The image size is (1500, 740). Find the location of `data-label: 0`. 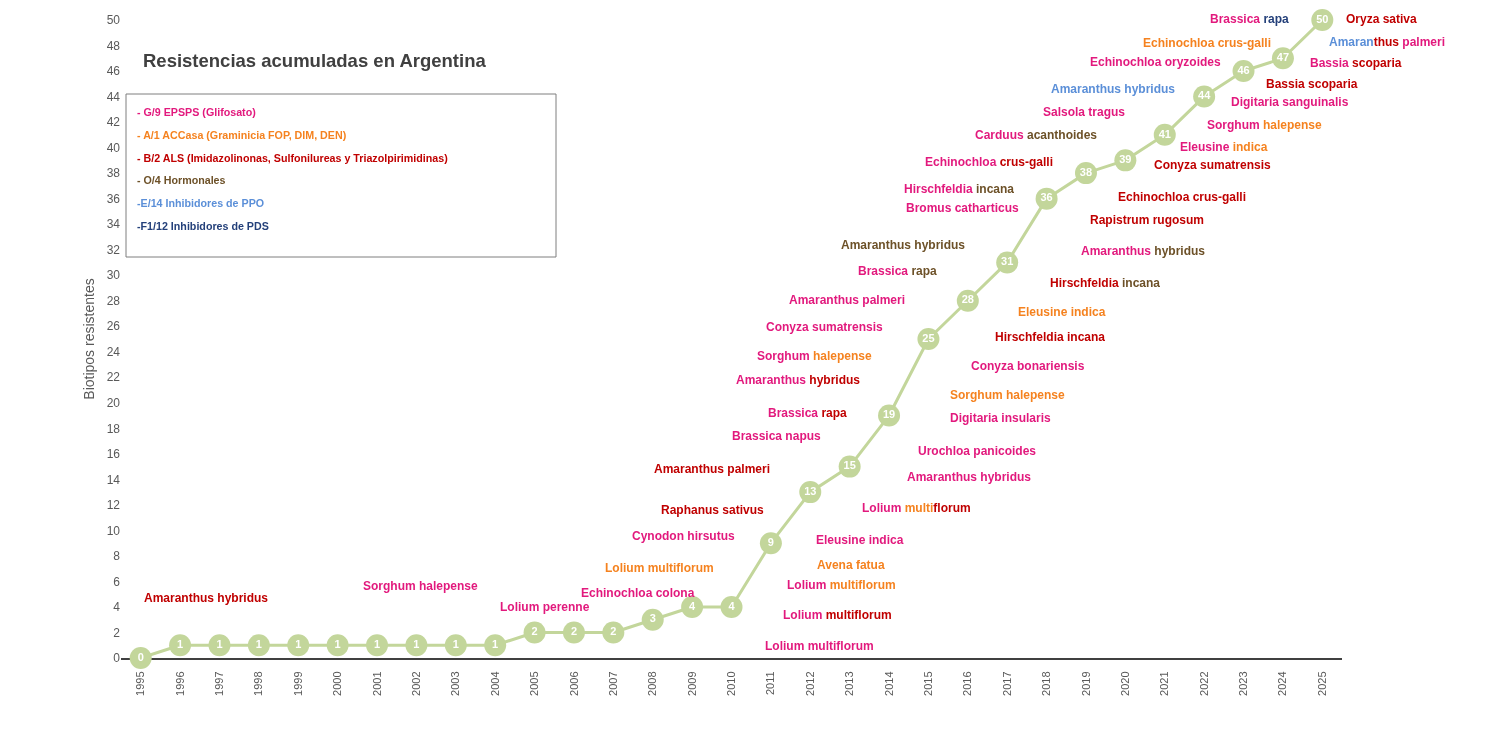

data-label: 0 is located at coordinates (140, 656).